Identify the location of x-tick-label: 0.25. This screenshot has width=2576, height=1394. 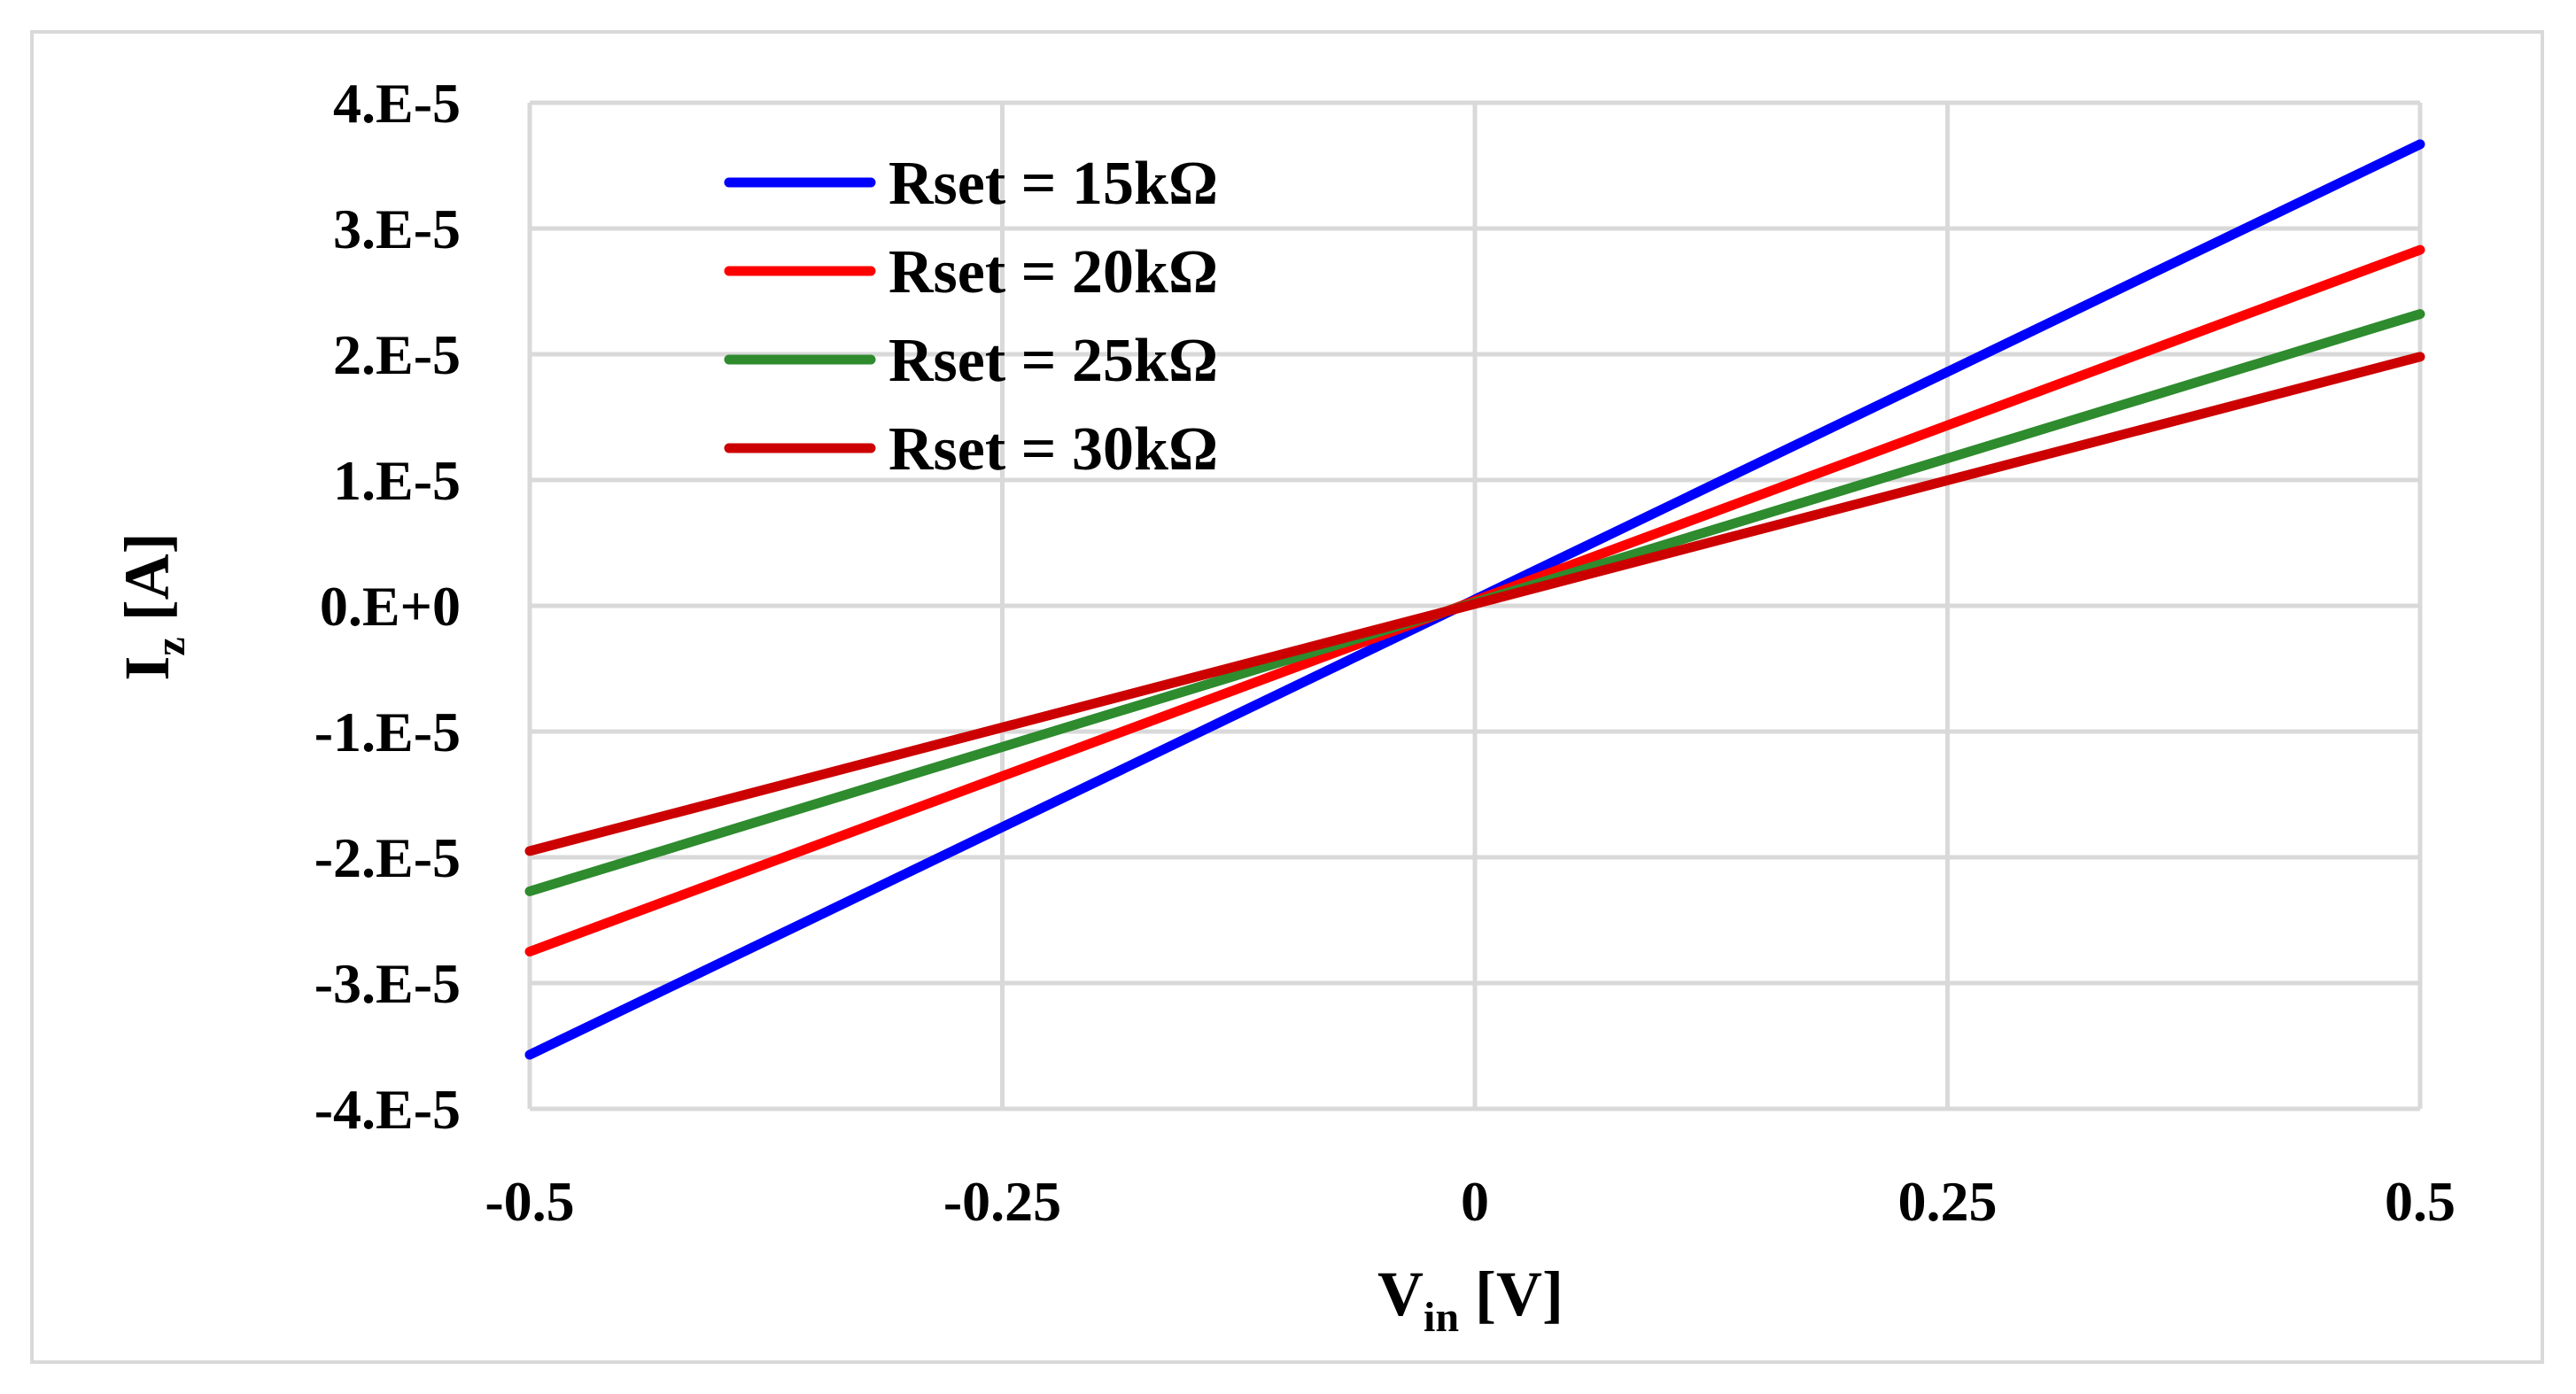
(1948, 1201).